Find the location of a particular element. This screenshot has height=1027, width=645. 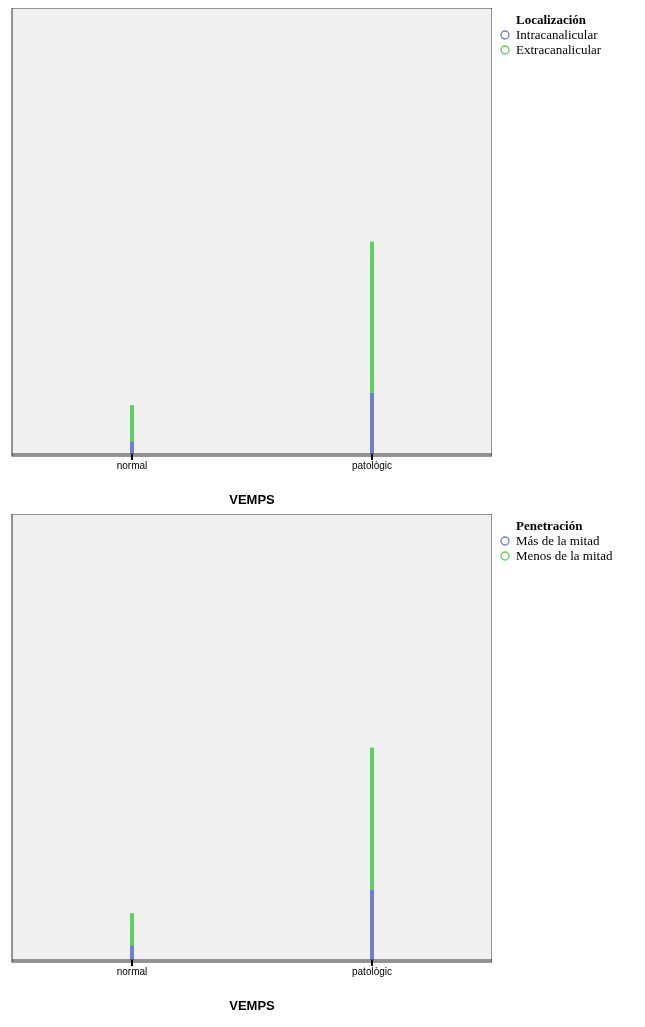

legend-title: Penetración is located at coordinates (549, 525).